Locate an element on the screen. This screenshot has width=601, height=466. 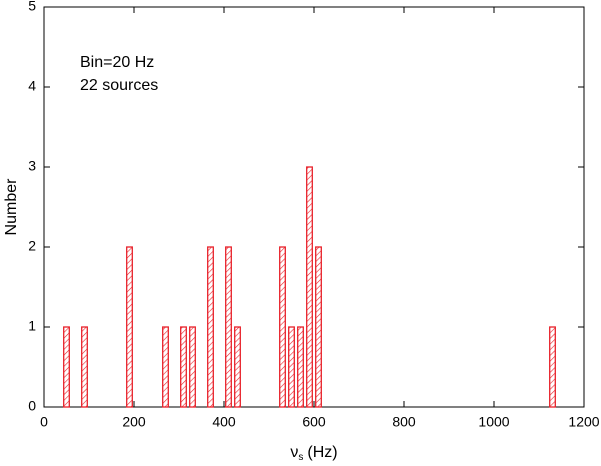
y-tick-label: 2 is located at coordinates (32, 246).